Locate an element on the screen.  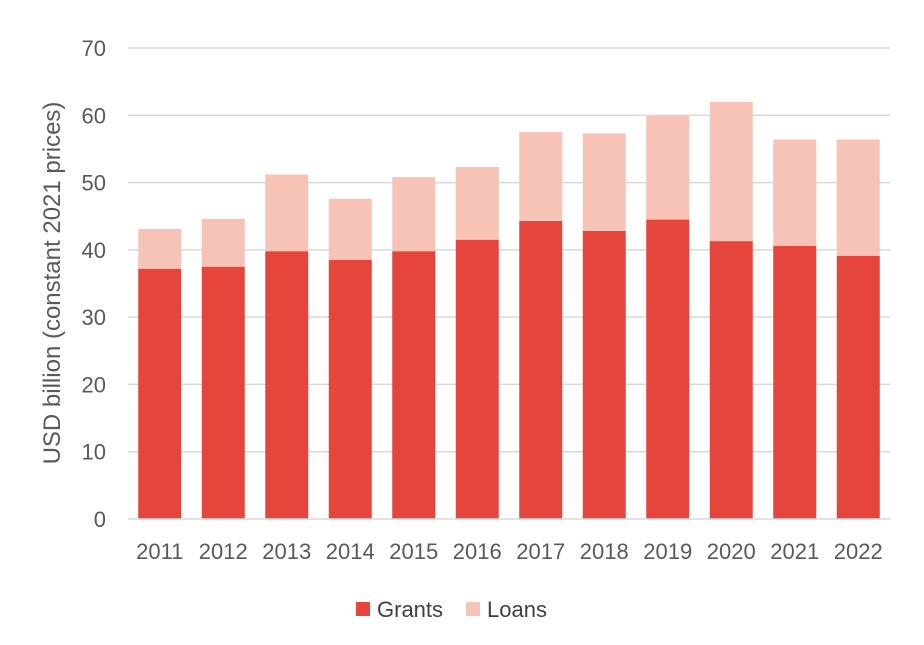
bar-loans-2016 is located at coordinates (477, 203).